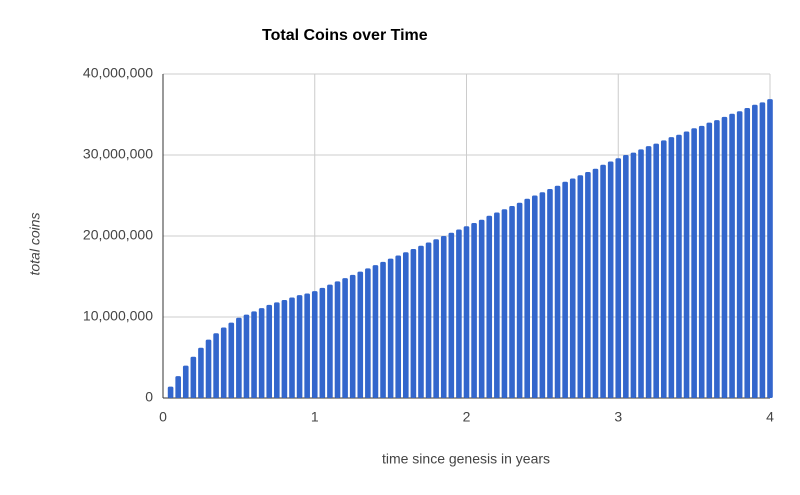 The height and width of the screenshot is (495, 800). What do you see at coordinates (315, 417) in the screenshot?
I see `x-tick-label: 1` at bounding box center [315, 417].